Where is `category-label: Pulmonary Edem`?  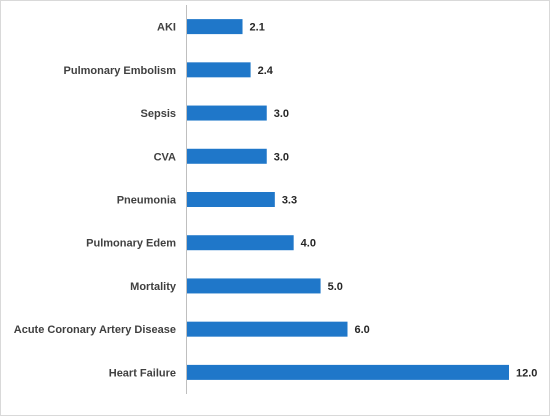
category-label: Pulmonary Edem is located at coordinates (131, 244).